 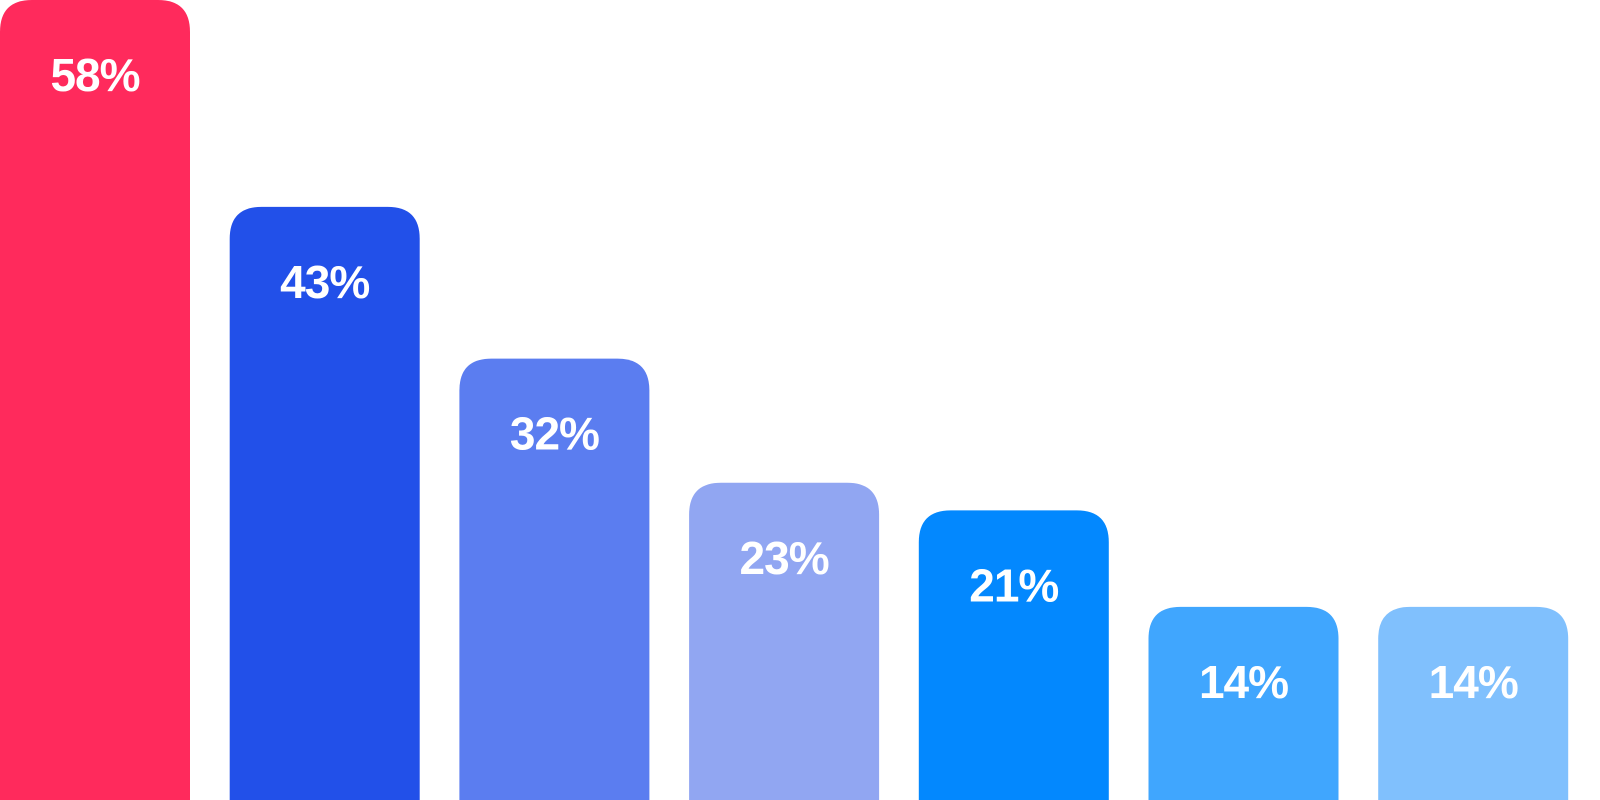 I want to click on bar-label-4: 23%, so click(x=784, y=558).